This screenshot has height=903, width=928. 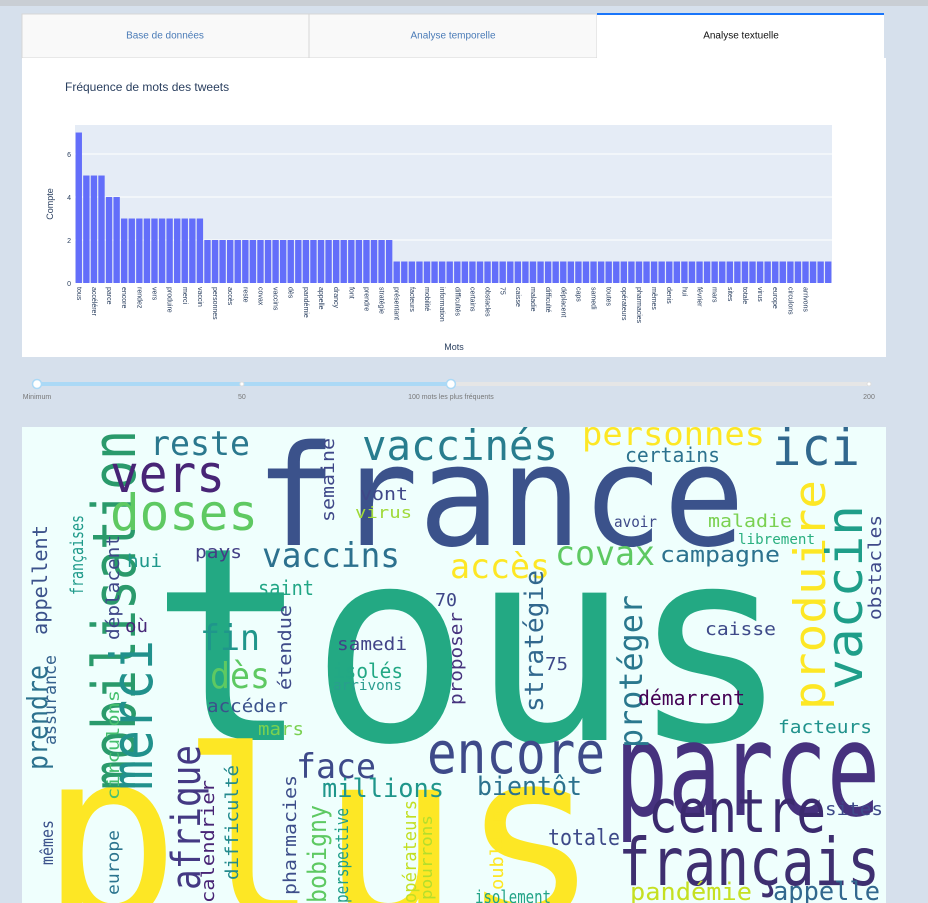 What do you see at coordinates (368, 671) in the screenshot?
I see `word: isolés` at bounding box center [368, 671].